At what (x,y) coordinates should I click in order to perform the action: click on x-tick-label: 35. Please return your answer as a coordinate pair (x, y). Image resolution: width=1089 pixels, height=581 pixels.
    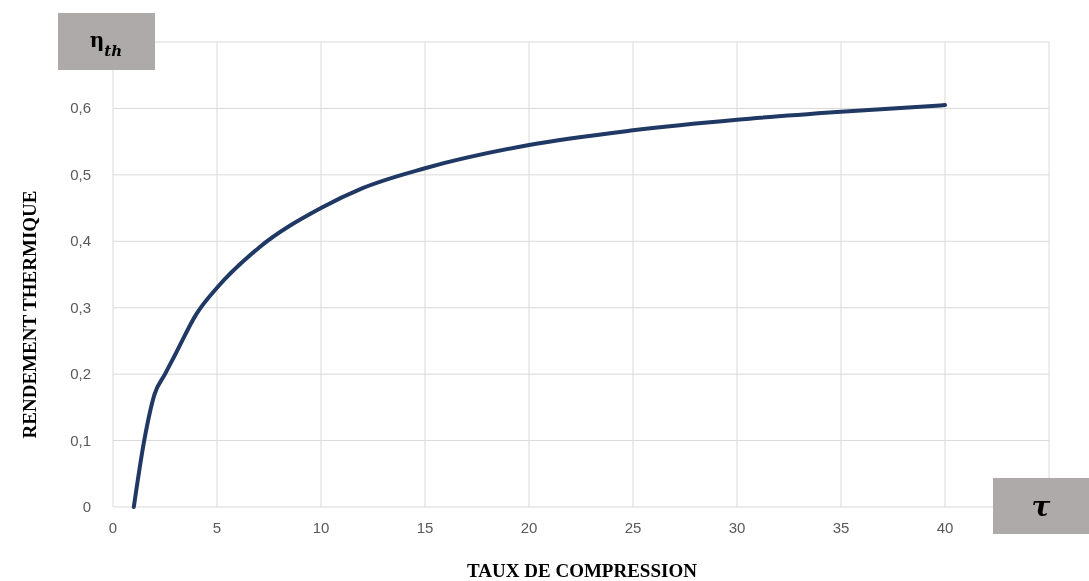
    Looking at the image, I should click on (841, 527).